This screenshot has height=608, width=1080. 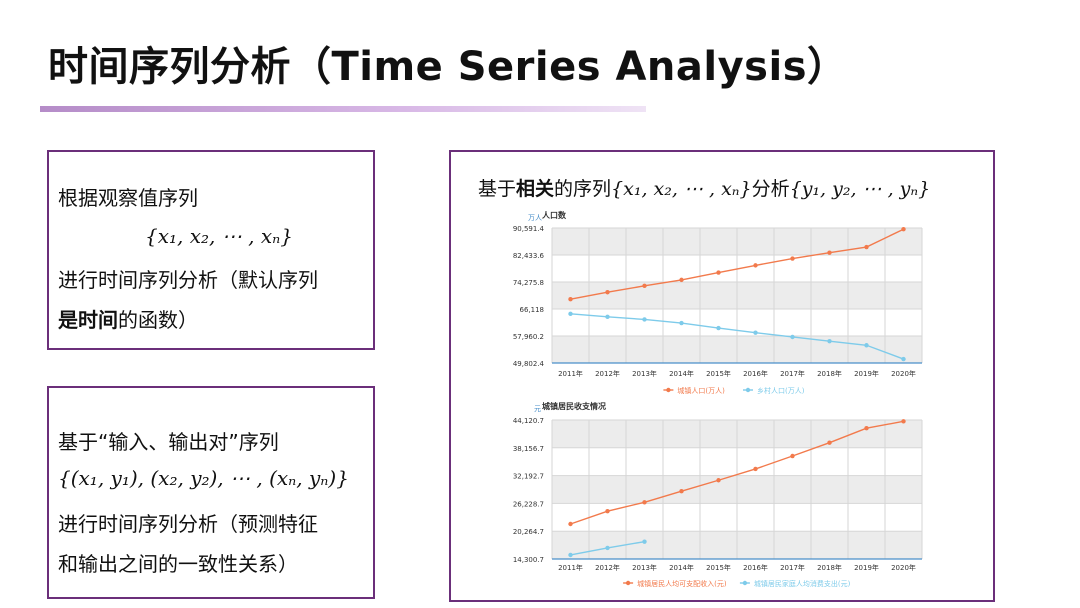 What do you see at coordinates (718, 567) in the screenshot?
I see `chart2-x-tick-label: 2015年` at bounding box center [718, 567].